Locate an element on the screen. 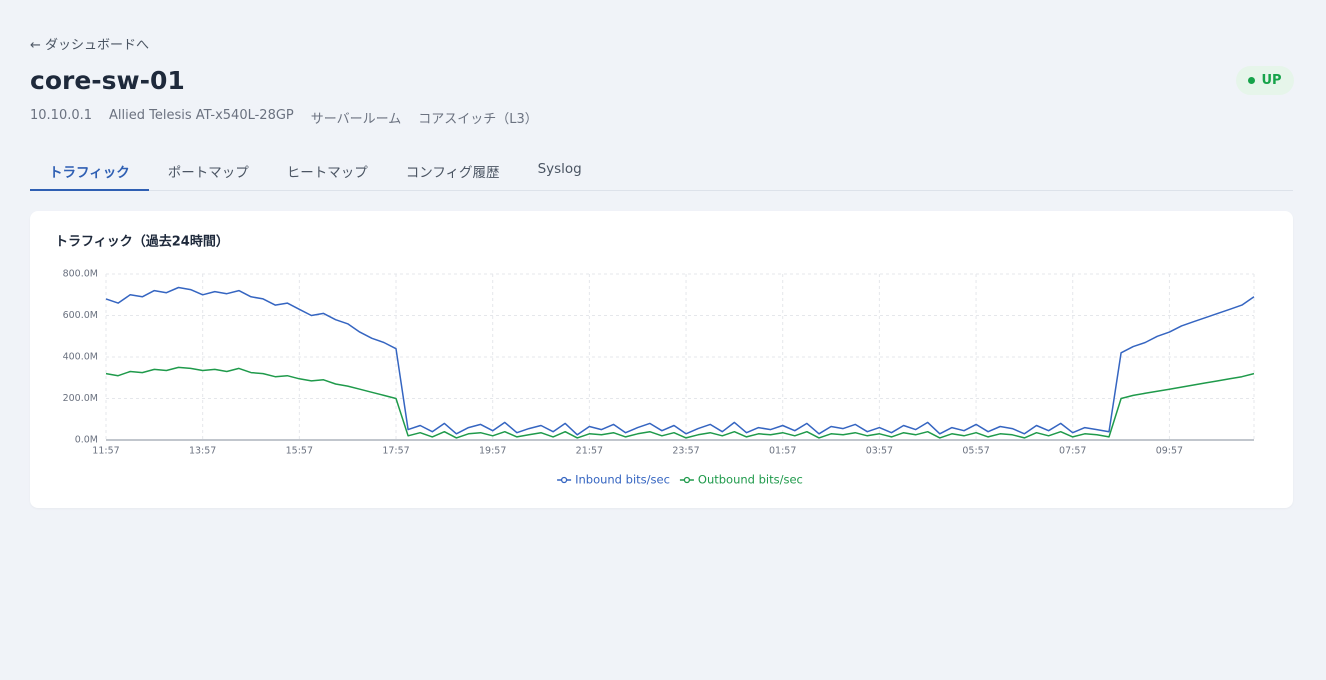 The height and width of the screenshot is (680, 1326). y-tick-label: 800.0M is located at coordinates (80, 274).